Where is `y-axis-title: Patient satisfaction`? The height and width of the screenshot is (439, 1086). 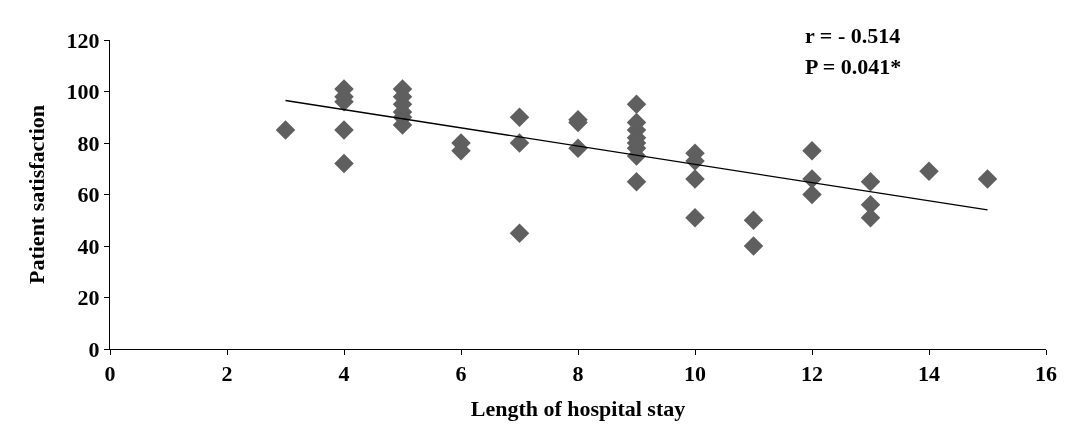
y-axis-title: Patient satisfaction is located at coordinates (37, 194).